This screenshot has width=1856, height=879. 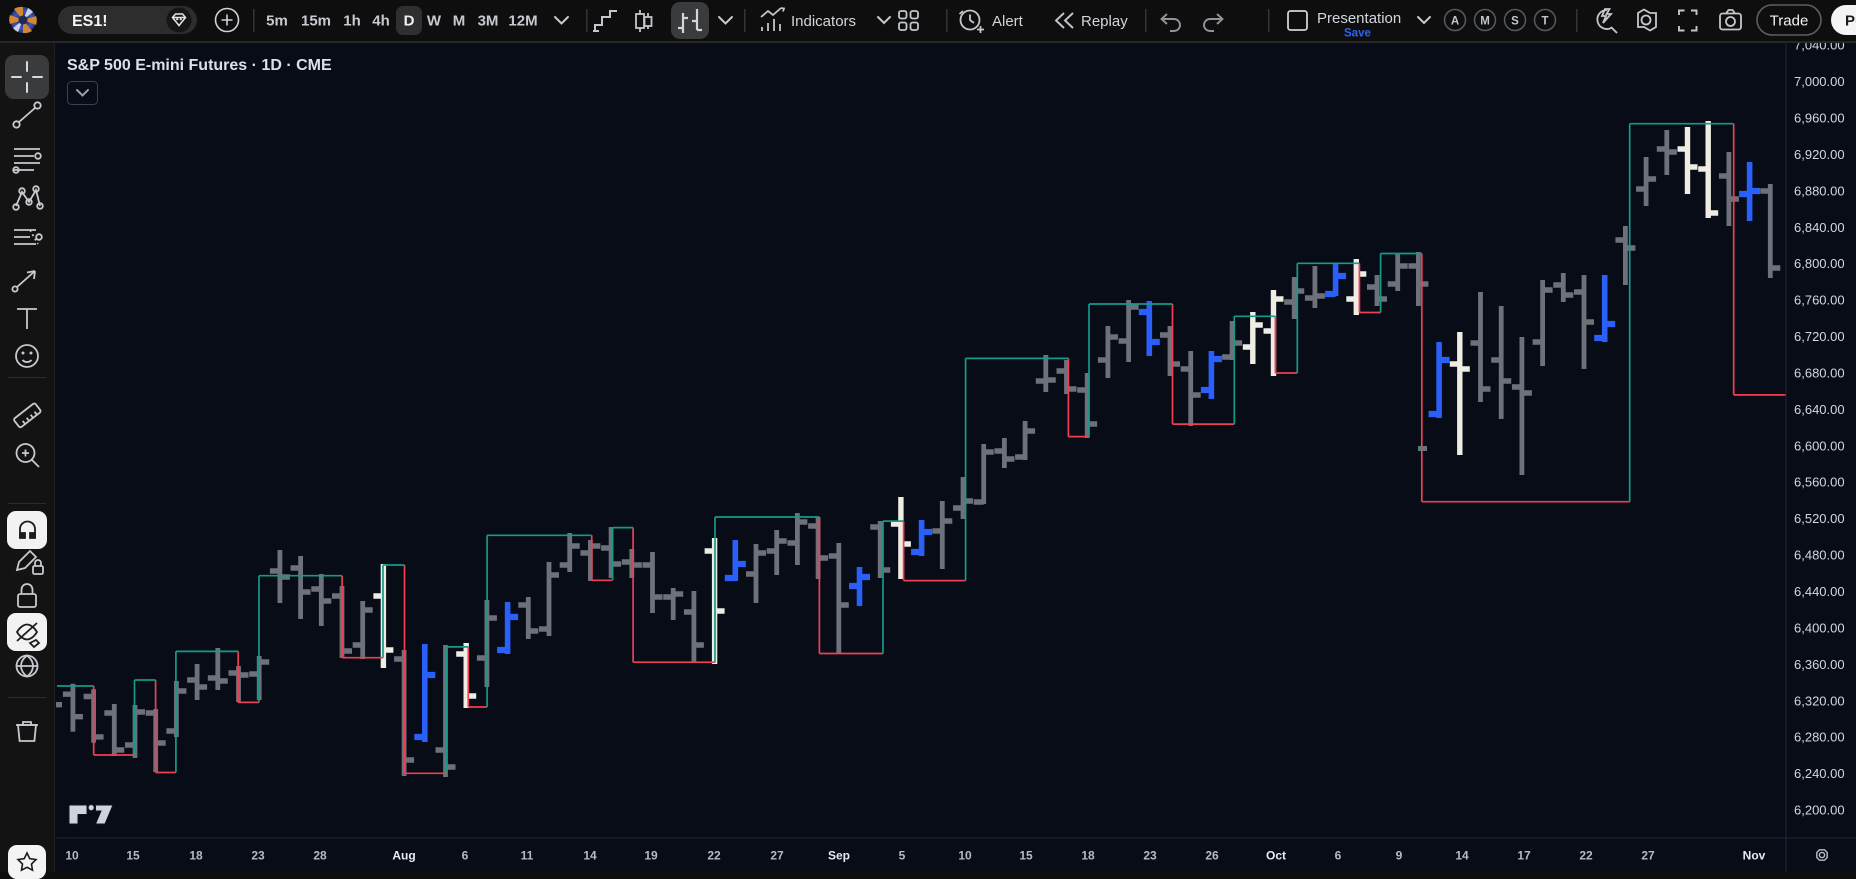 I want to click on svg-text: Pu, so click(x=1850, y=21).